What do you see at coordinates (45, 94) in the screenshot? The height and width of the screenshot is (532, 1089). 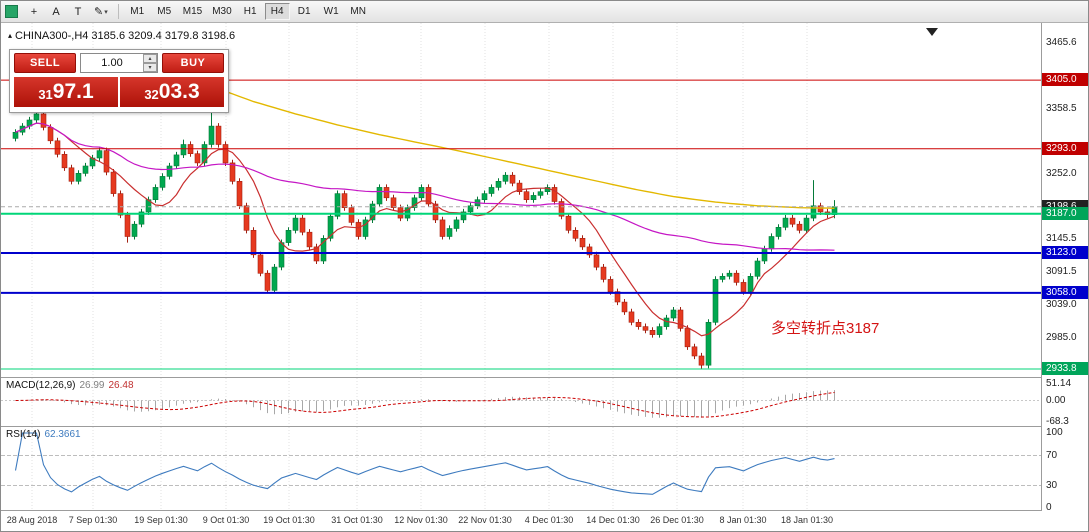 I see `price-prefix: 31` at bounding box center [45, 94].